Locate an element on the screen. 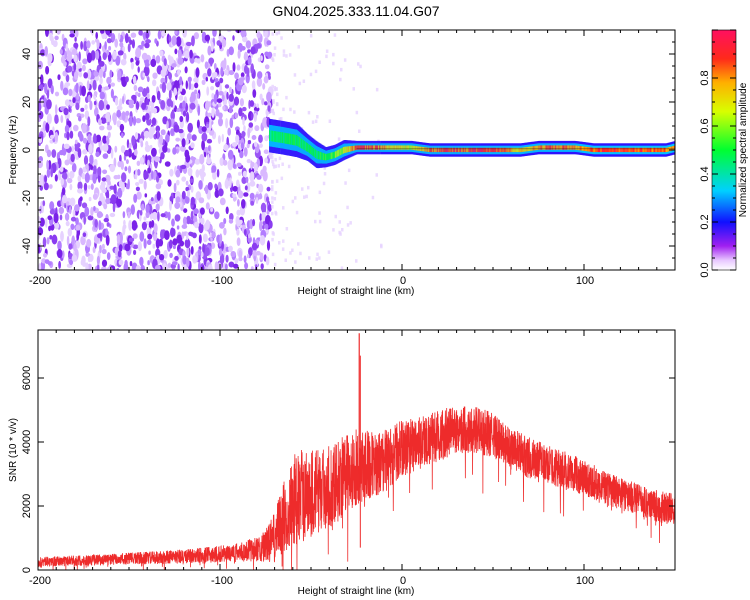 The image size is (750, 600). top-xtick-label: -100 is located at coordinates (222, 281).